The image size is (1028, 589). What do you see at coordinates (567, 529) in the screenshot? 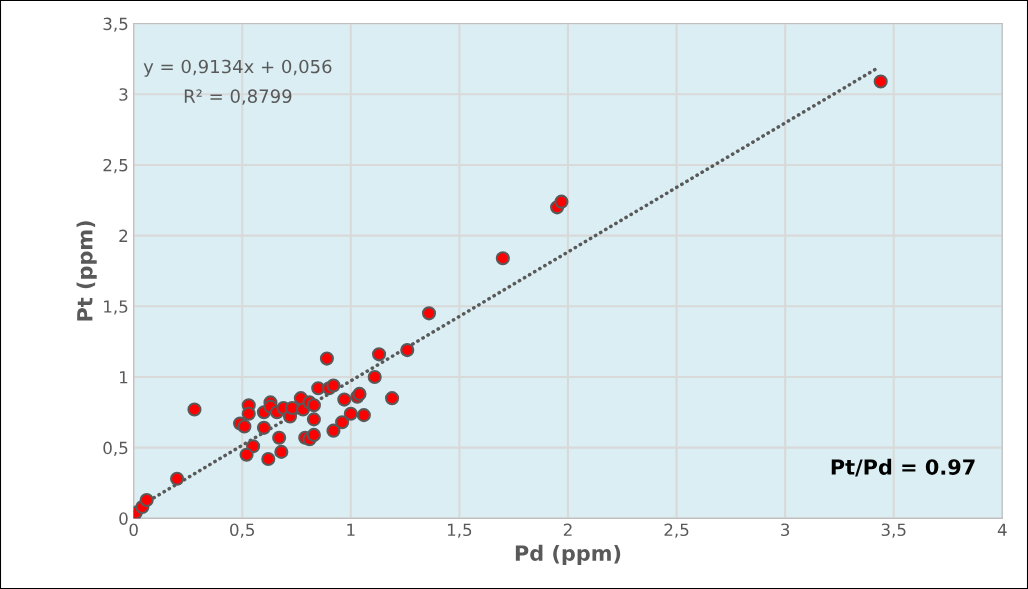
I see `x-tick-label: 2` at bounding box center [567, 529].